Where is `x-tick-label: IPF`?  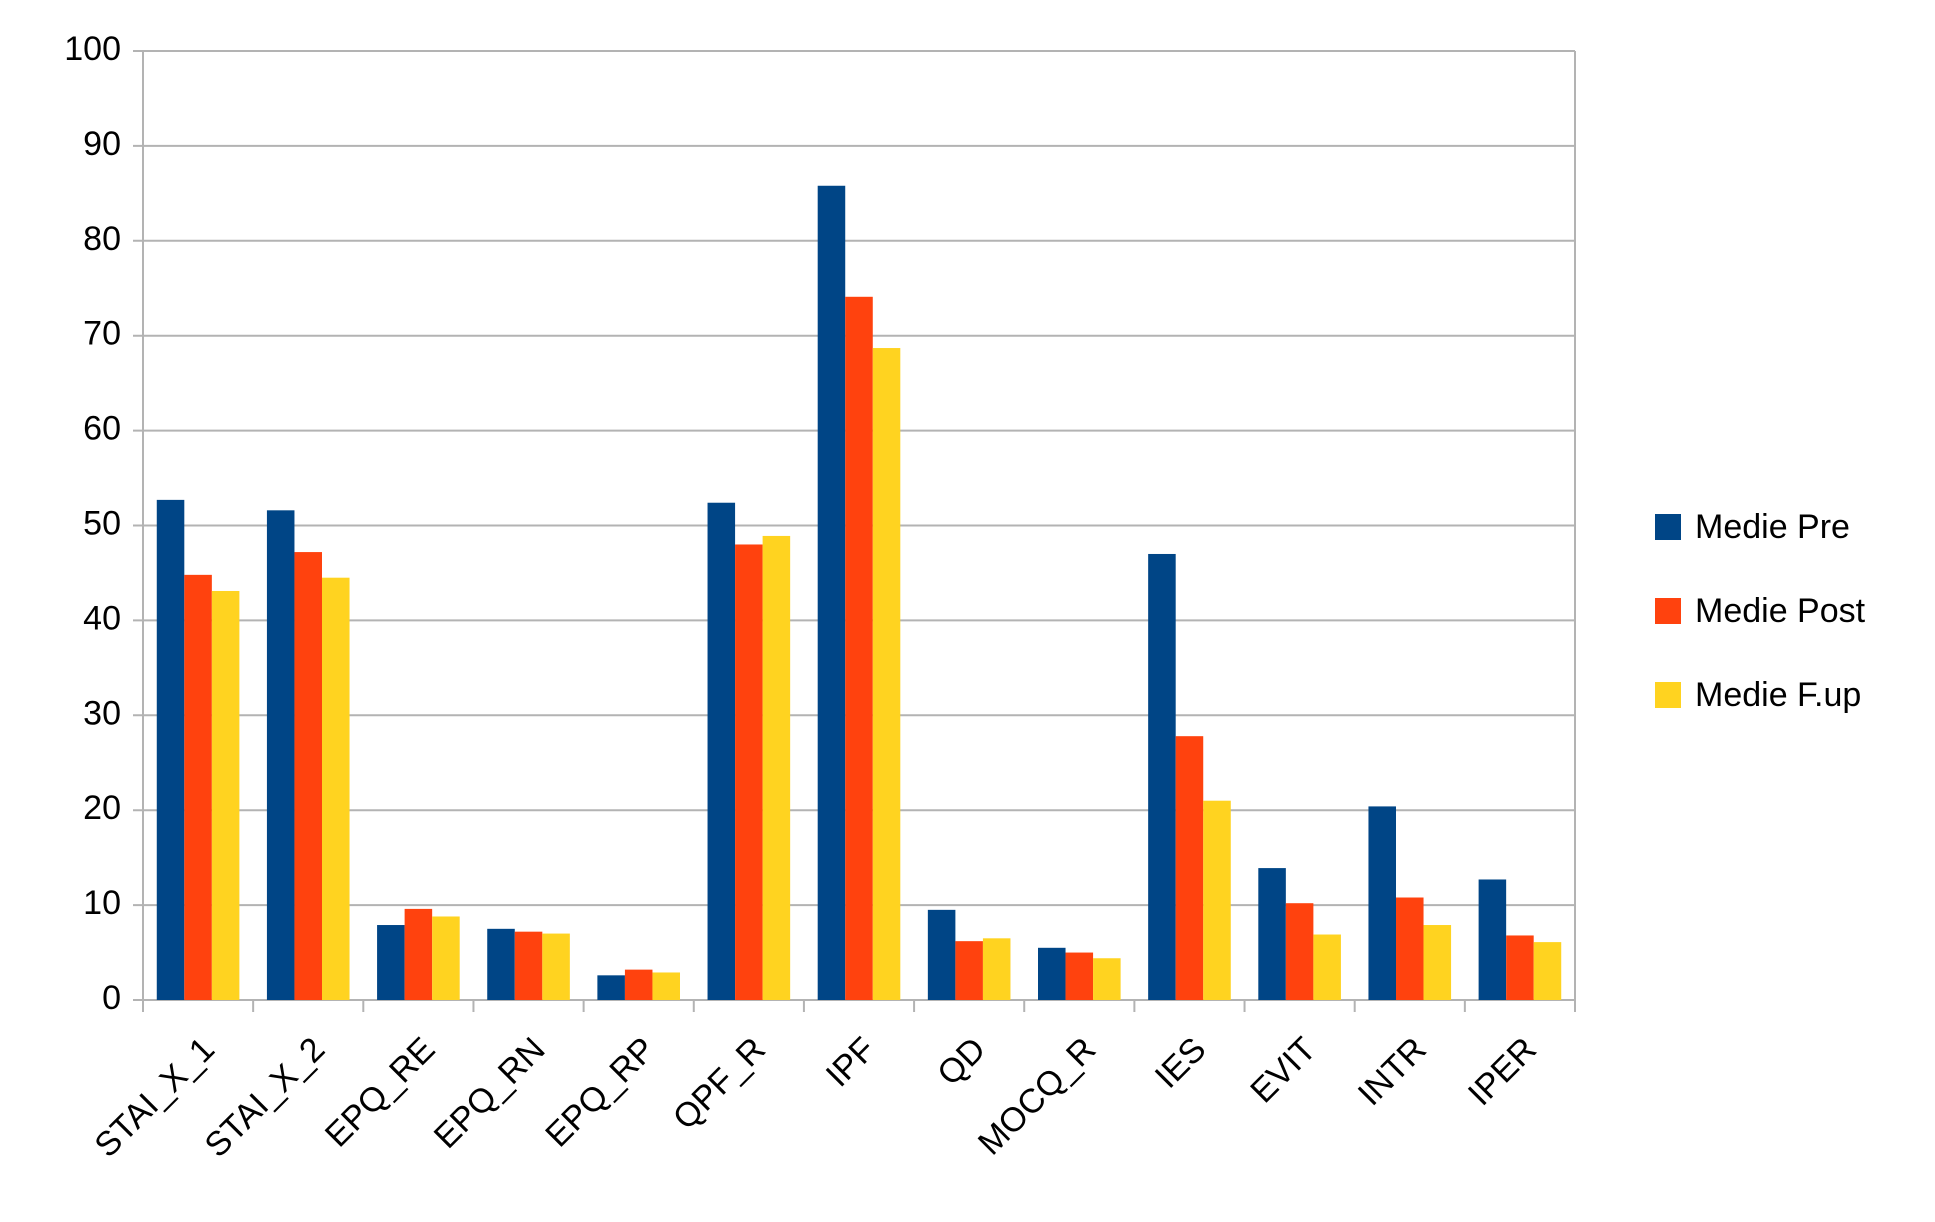
x-tick-label: IPF is located at coordinates (851, 1062).